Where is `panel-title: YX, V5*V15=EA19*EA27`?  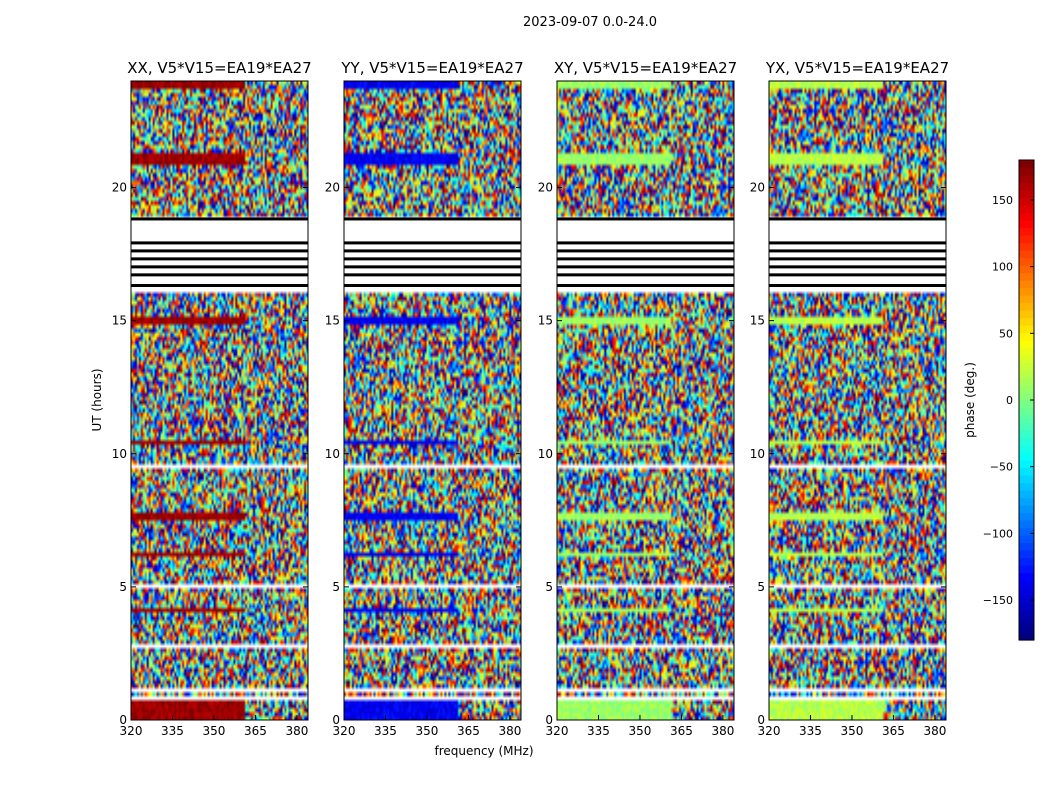
panel-title: YX, V5*V15=EA19*EA27 is located at coordinates (857, 68).